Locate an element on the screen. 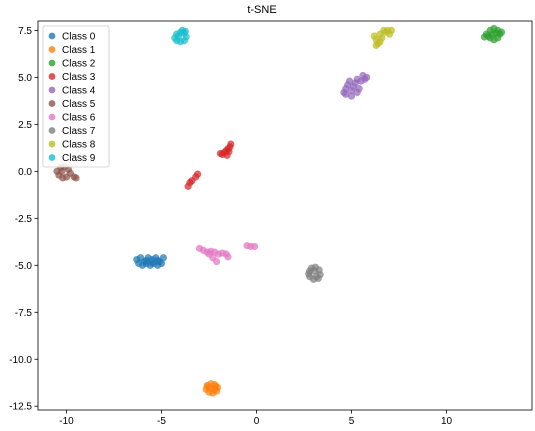 The width and height of the screenshot is (535, 431). x-tick-label: 10 is located at coordinates (447, 421).